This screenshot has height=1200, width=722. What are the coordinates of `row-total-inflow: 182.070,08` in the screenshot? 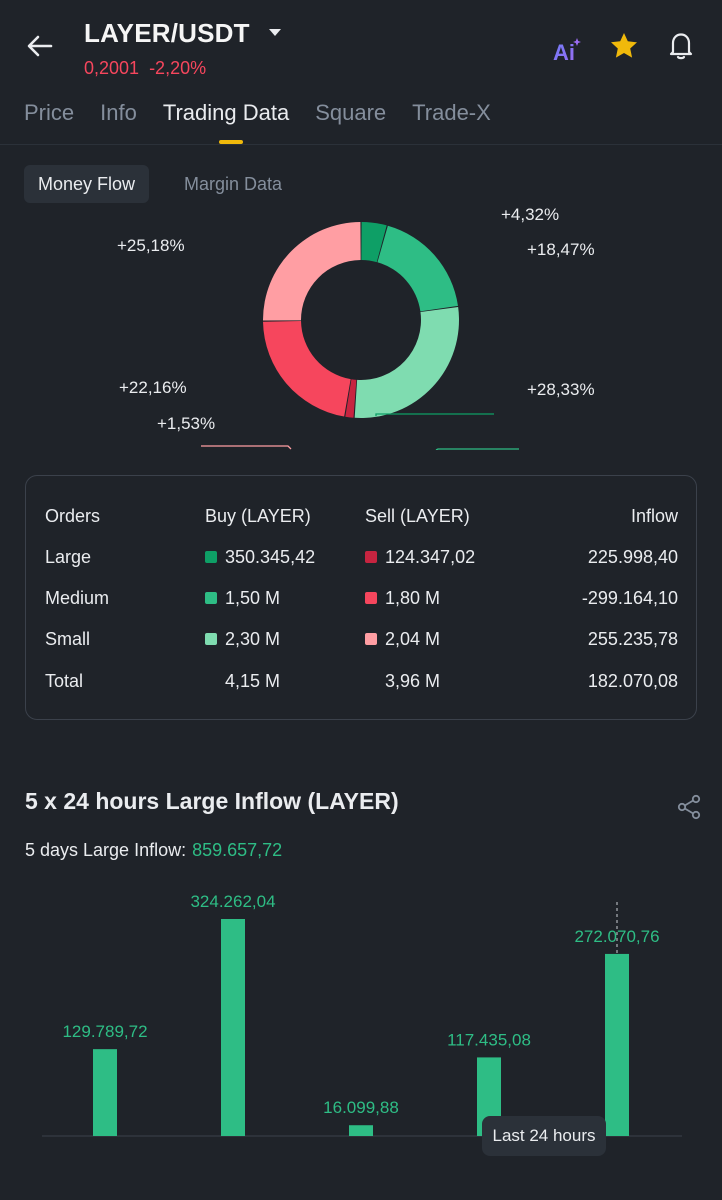 It's located at (632, 681).